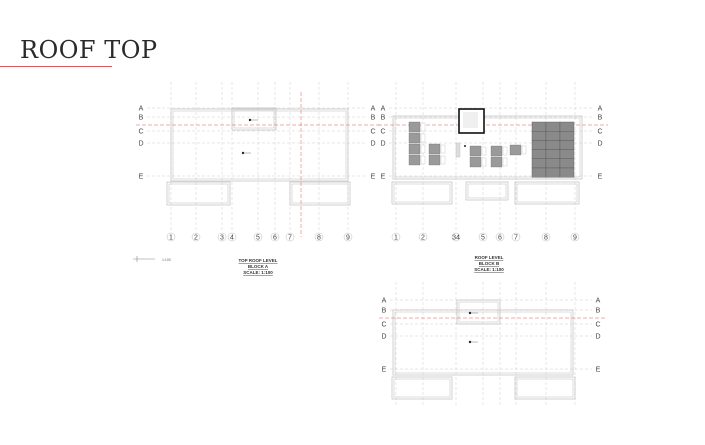 The height and width of the screenshot is (445, 705). I want to click on plan-block-b-top: A AB BC CD DE E, so click(492, 343).